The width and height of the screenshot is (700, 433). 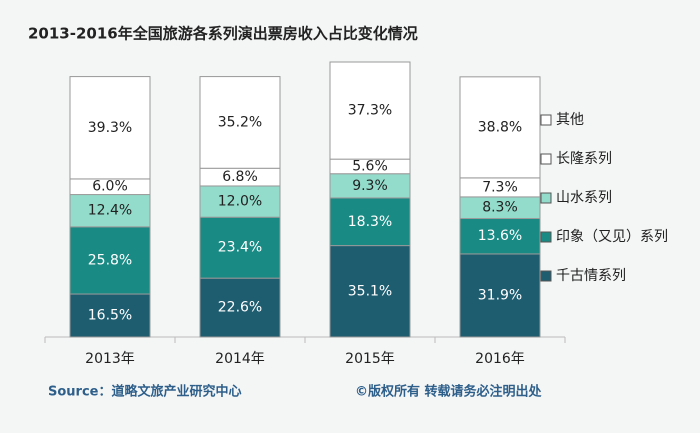 What do you see at coordinates (584, 198) in the screenshot?
I see `legend-label: 山水系列` at bounding box center [584, 198].